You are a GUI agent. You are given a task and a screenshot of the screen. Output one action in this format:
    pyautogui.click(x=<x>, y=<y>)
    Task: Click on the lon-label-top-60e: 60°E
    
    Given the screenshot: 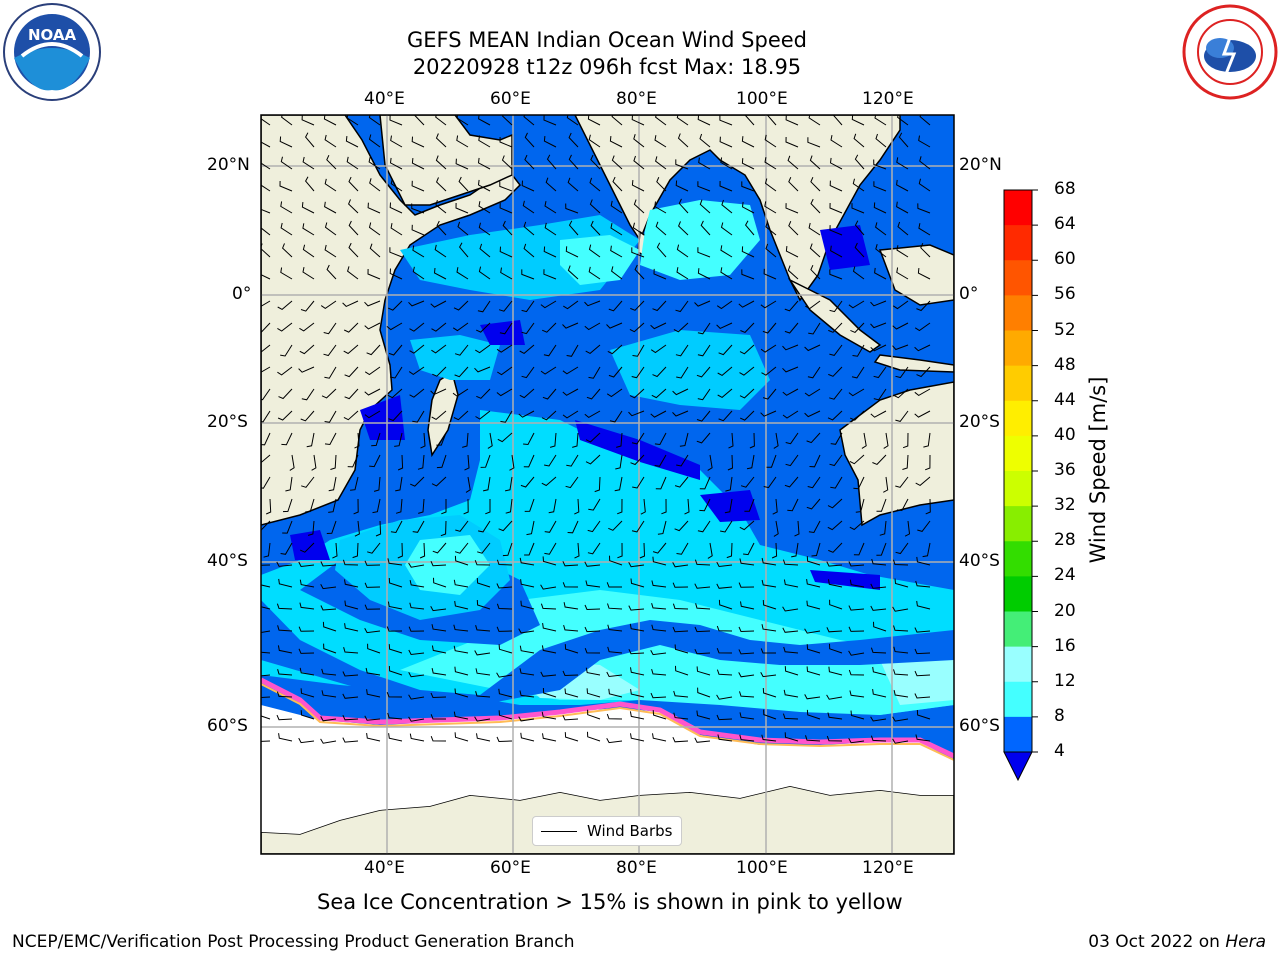 What is the action you would take?
    pyautogui.click(x=510, y=99)
    